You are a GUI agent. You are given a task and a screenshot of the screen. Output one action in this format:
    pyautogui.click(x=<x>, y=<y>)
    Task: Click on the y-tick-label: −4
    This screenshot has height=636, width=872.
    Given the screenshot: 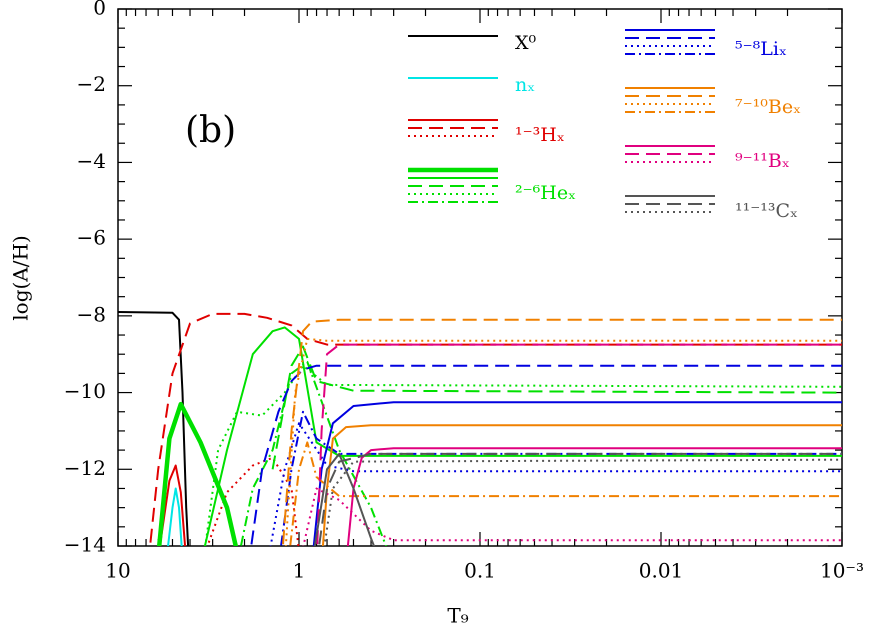 What is the action you would take?
    pyautogui.click(x=91, y=161)
    